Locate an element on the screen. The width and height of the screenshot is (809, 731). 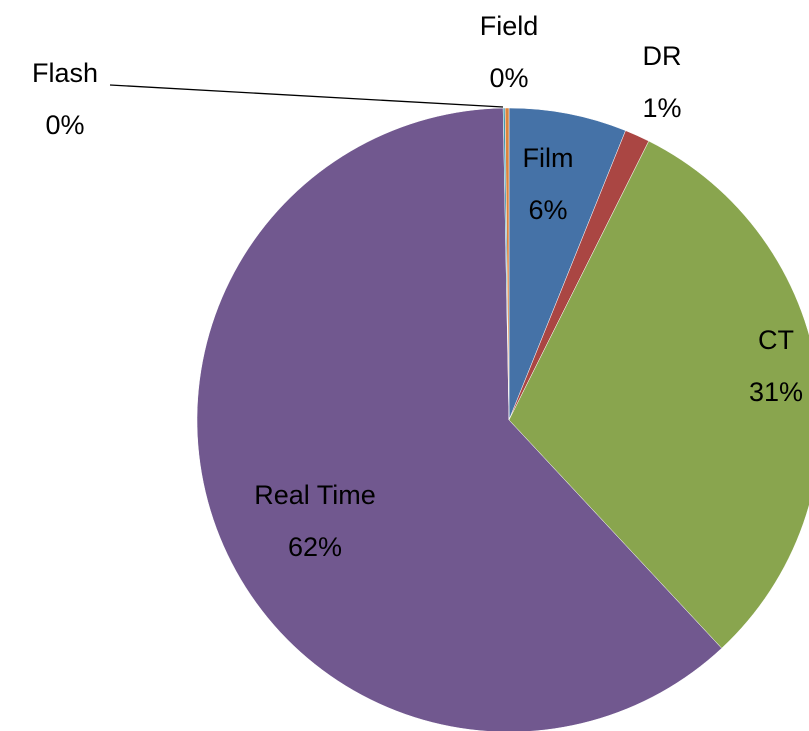
slice-value-label: 31% is located at coordinates (776, 392).